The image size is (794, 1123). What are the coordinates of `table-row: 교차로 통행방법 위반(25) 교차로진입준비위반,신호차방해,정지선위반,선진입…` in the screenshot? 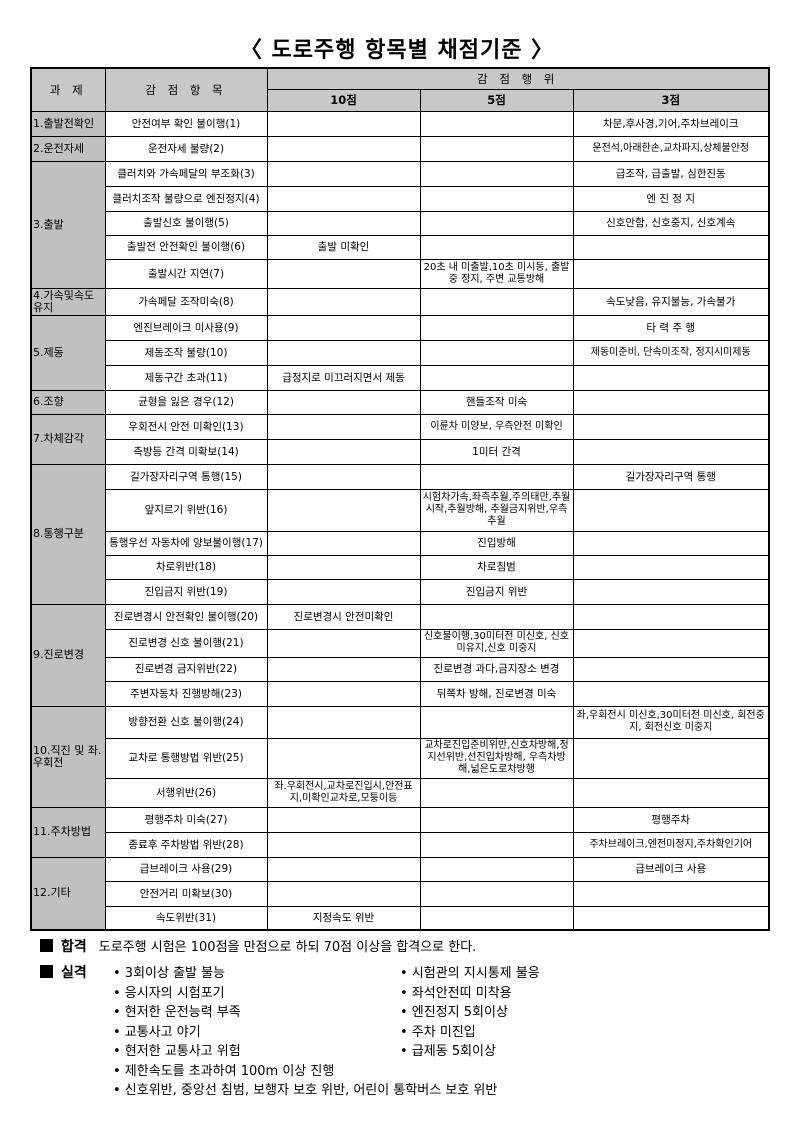 It's located at (400, 758).